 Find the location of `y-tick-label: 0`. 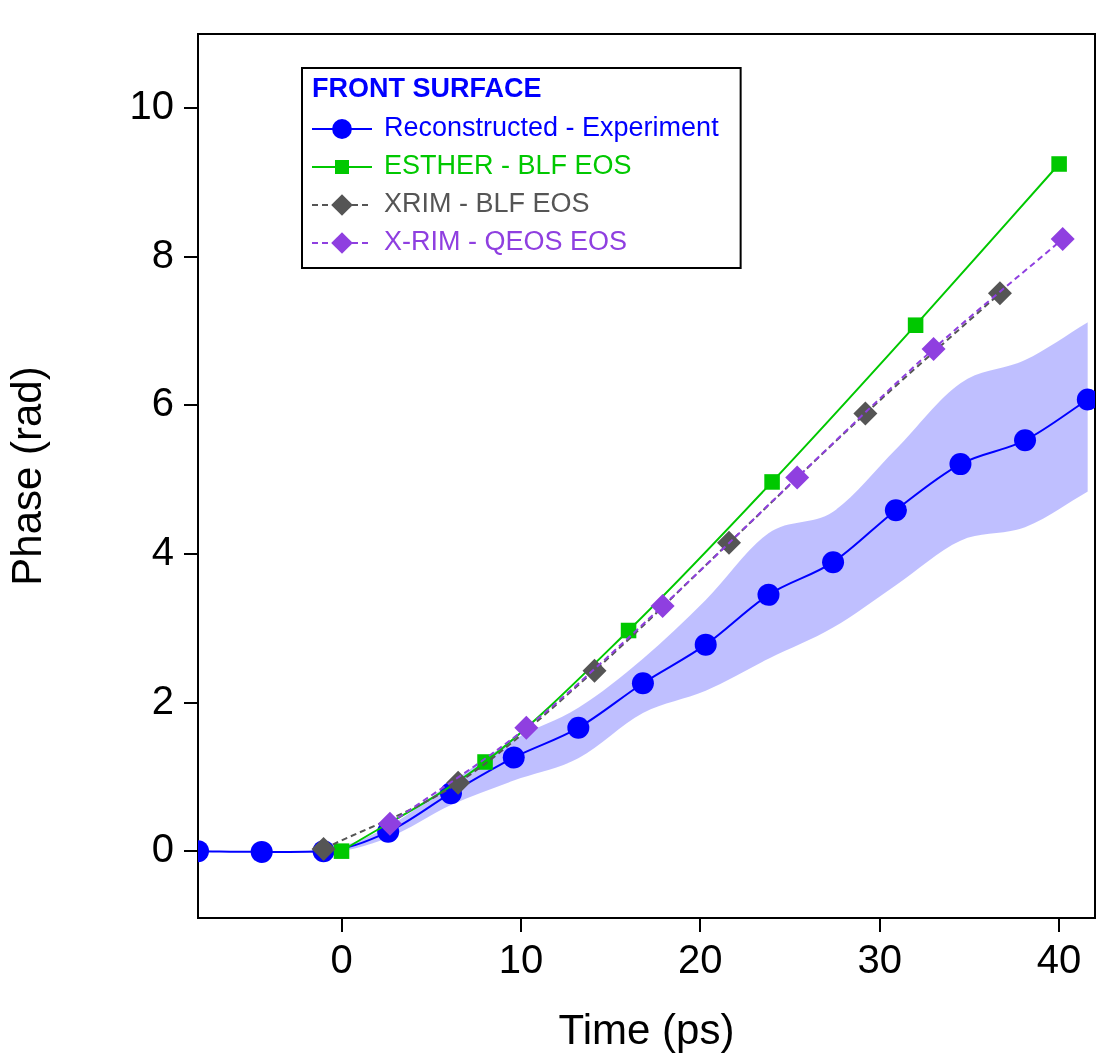

y-tick-label: 0 is located at coordinates (162, 848).